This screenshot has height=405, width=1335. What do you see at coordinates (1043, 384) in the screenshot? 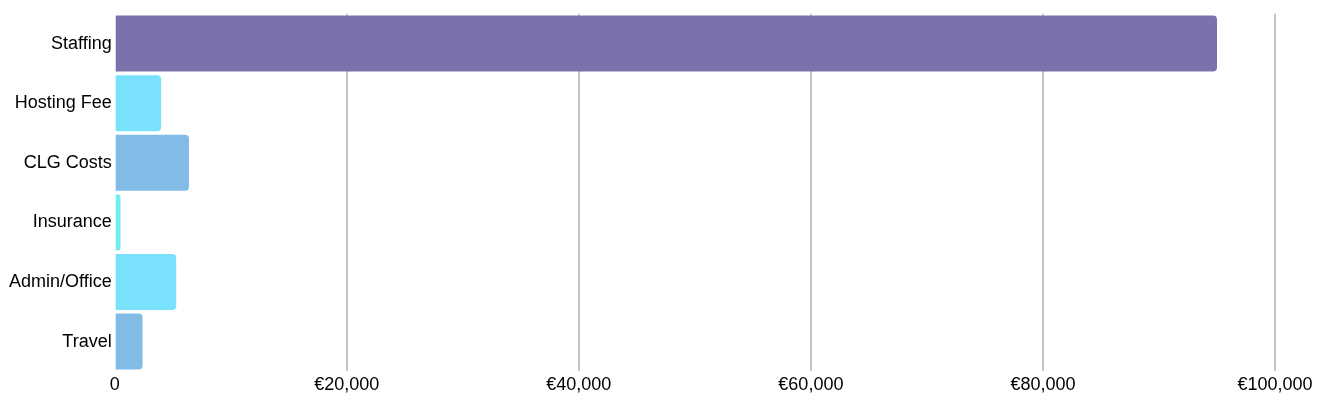
I see `x-tick-label: €80,000` at bounding box center [1043, 384].